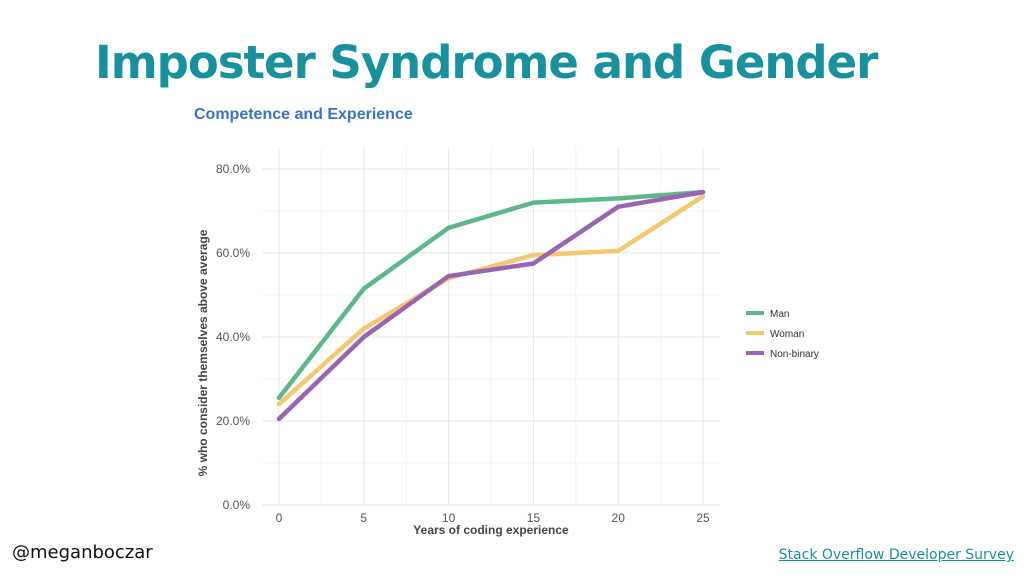 This screenshot has height=576, width=1024. Describe the element at coordinates (619, 518) in the screenshot. I see `x-tick-label: 20` at that location.